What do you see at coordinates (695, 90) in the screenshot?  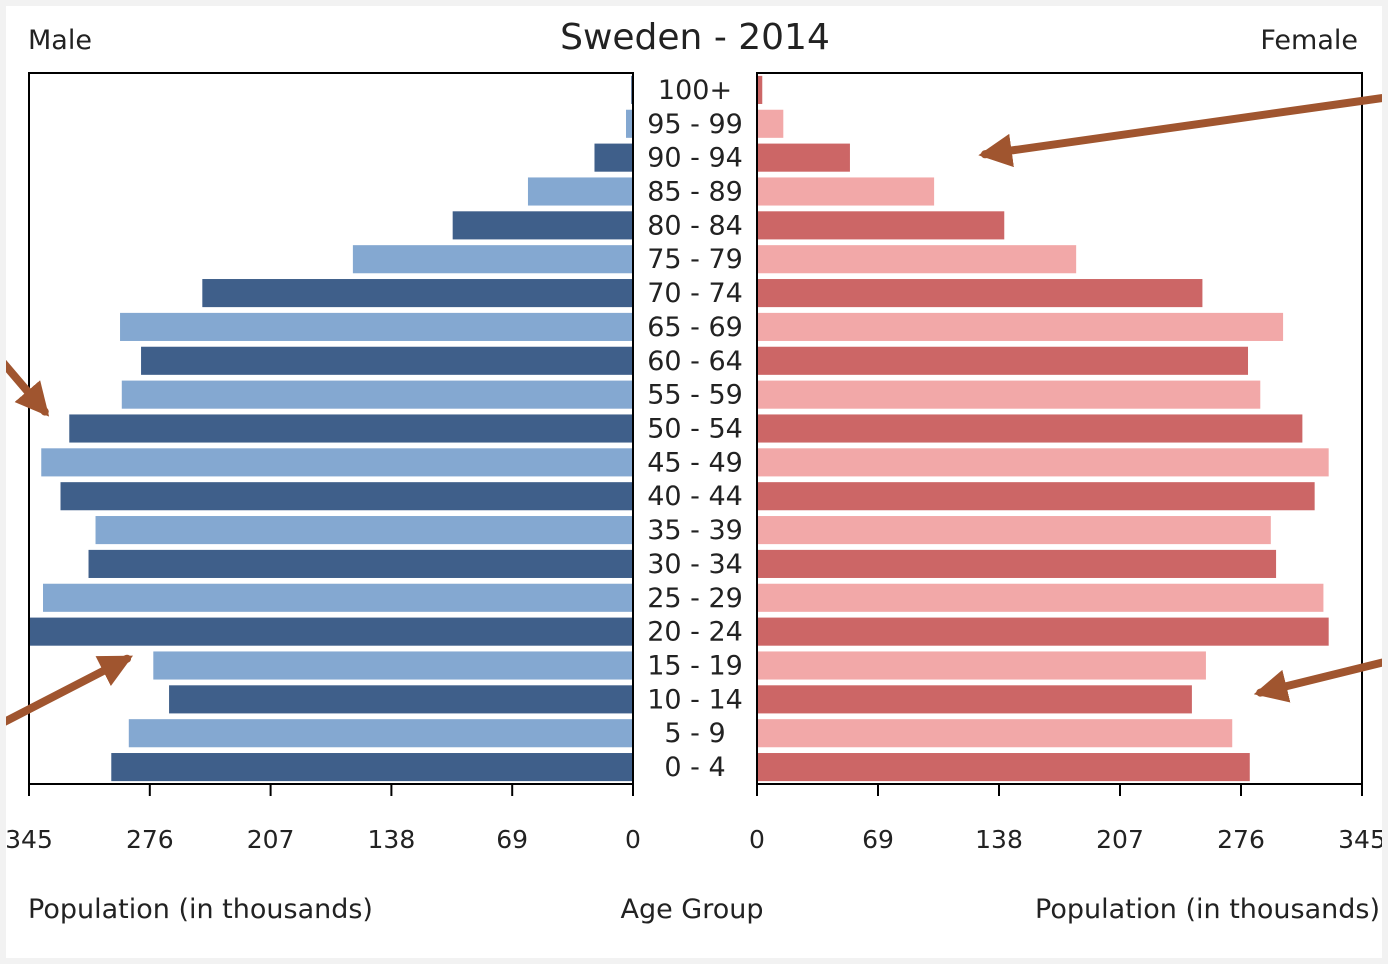 I see `age-group-label: 100+` at bounding box center [695, 90].